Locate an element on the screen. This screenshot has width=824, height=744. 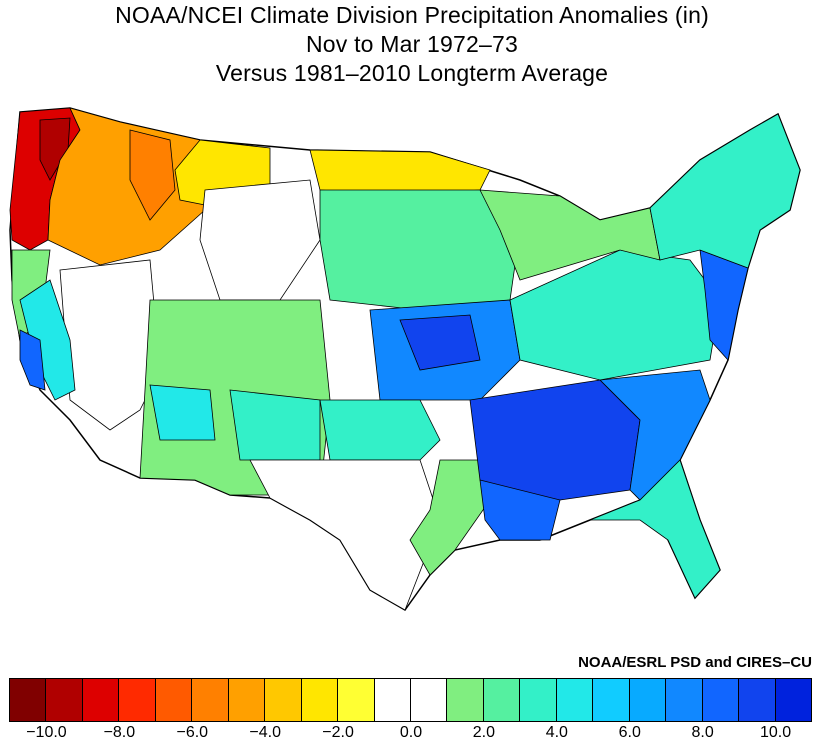
region-west-texas is located at coordinates (380, 430).